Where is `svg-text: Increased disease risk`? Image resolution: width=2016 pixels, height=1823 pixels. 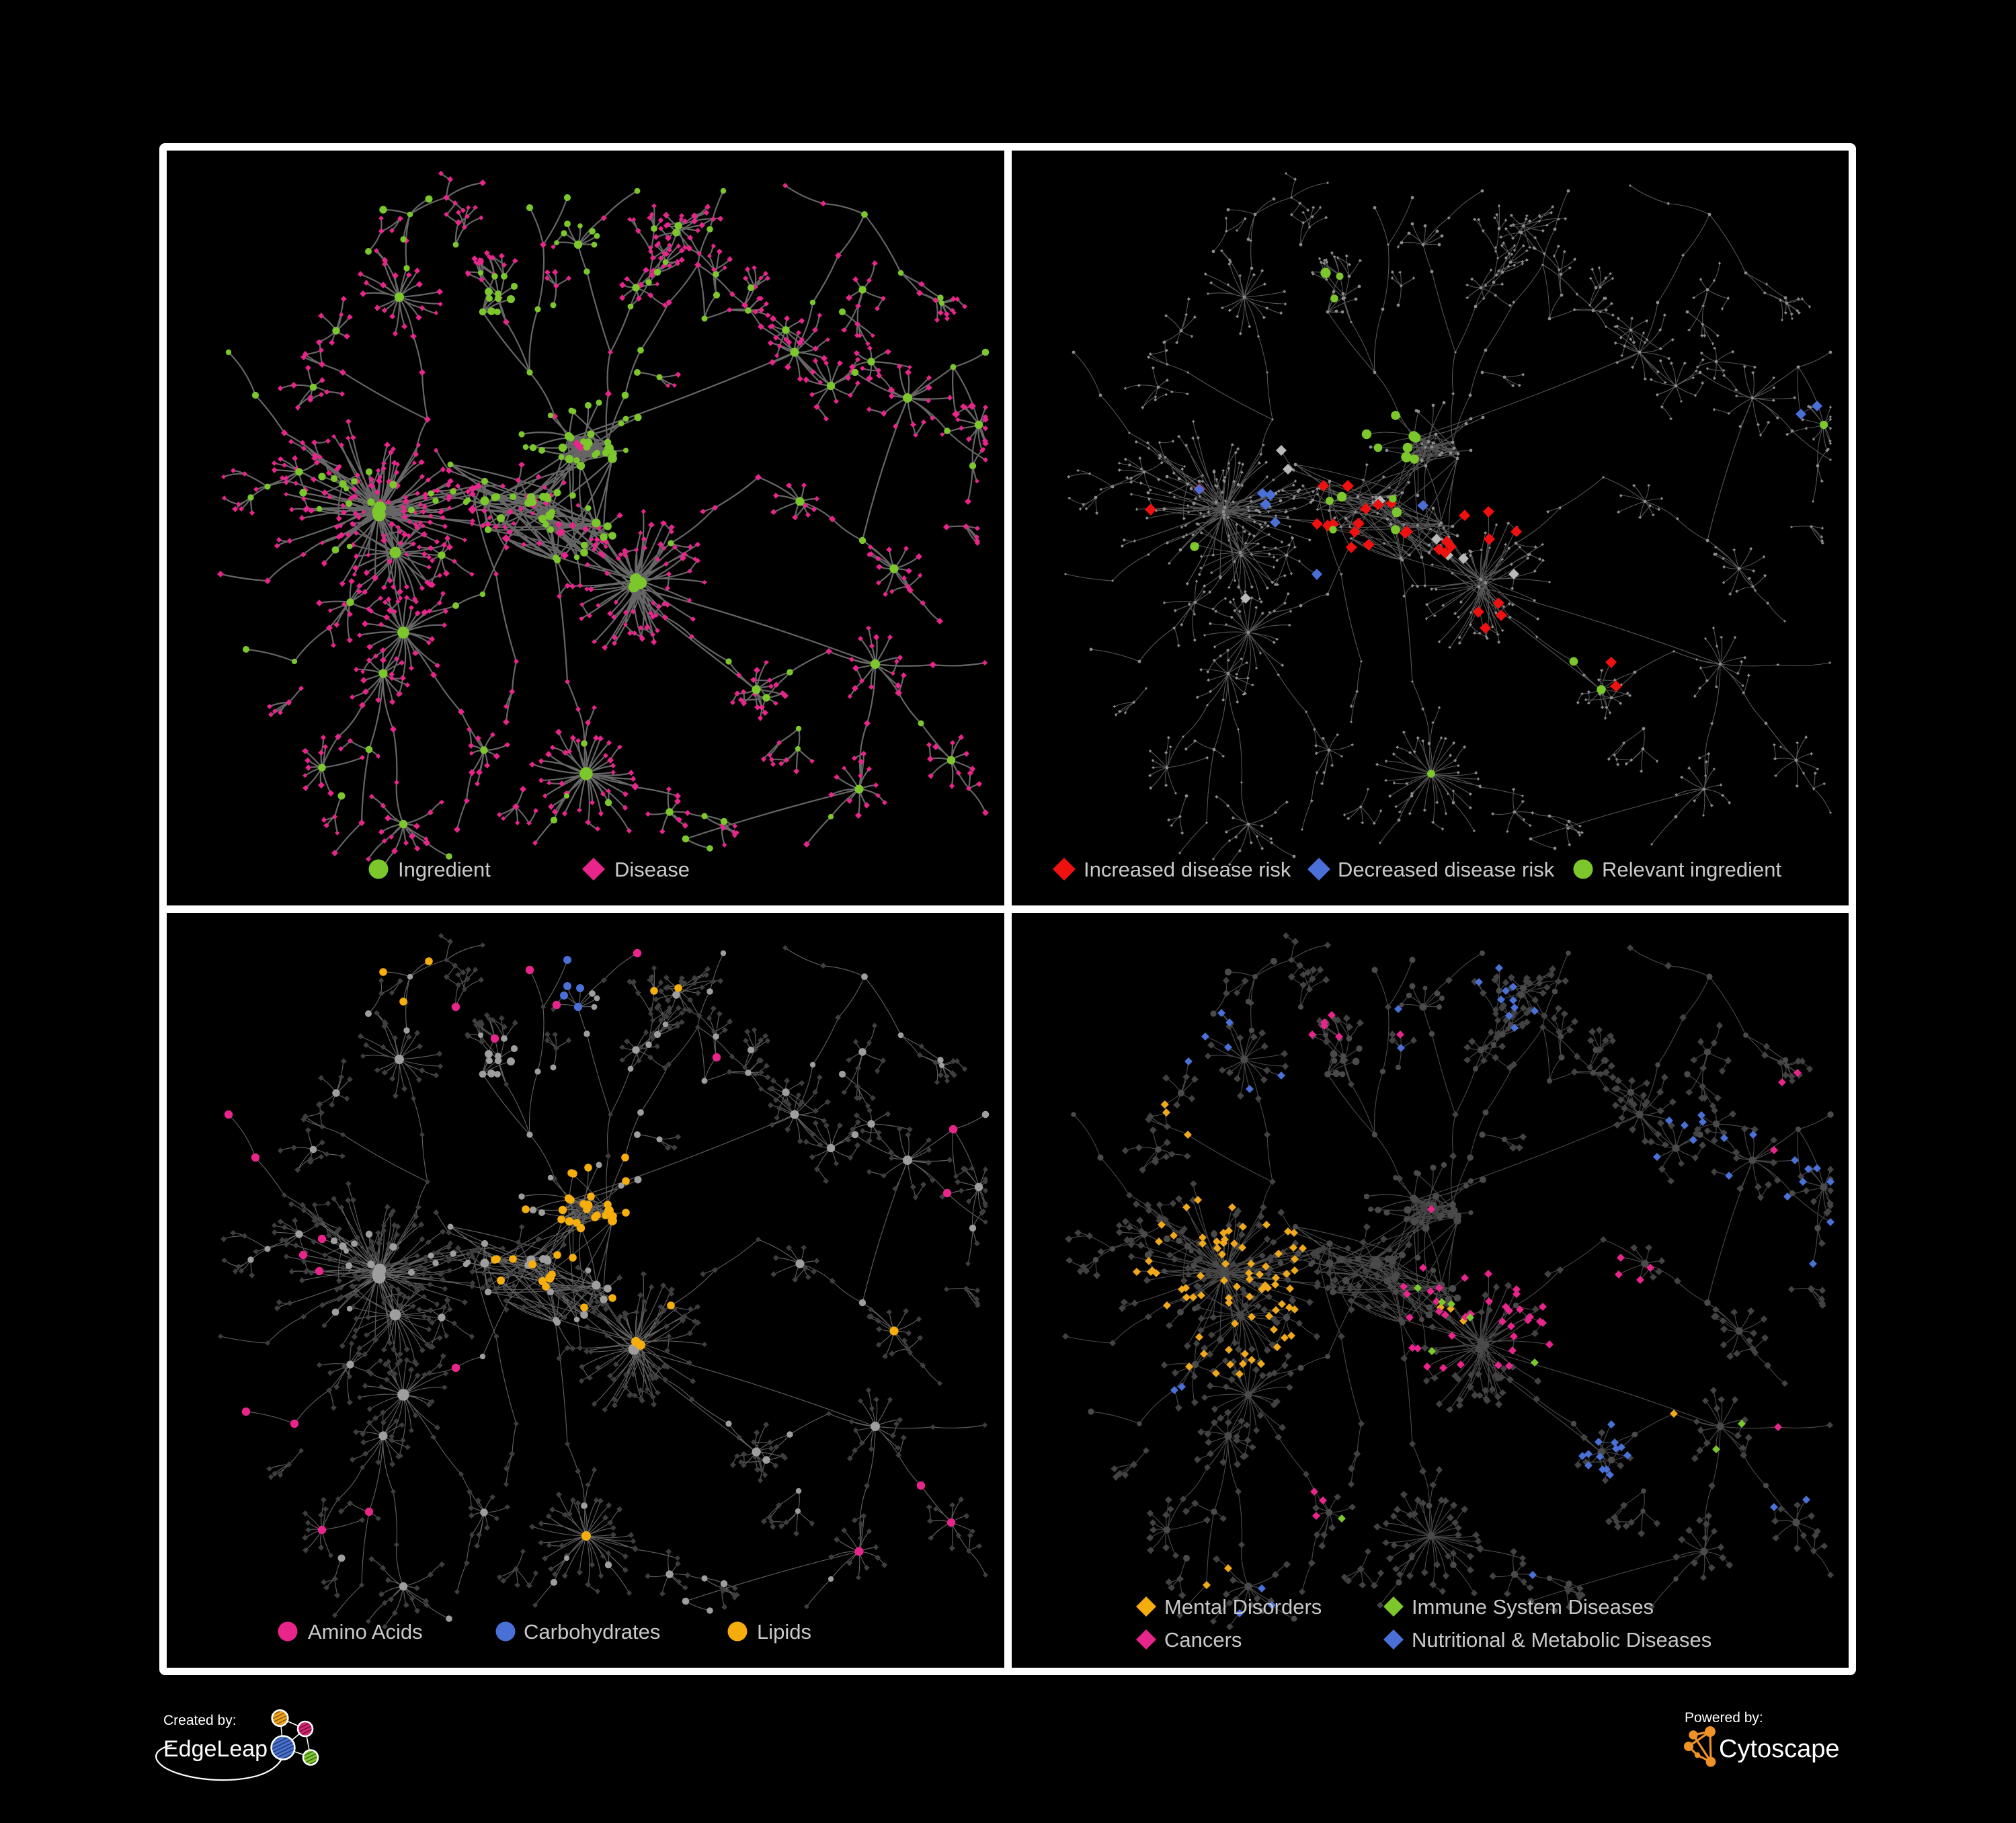 svg-text: Increased disease risk is located at coordinates (1187, 869).